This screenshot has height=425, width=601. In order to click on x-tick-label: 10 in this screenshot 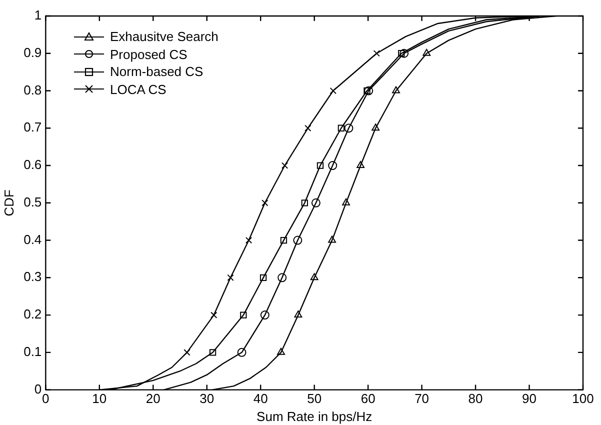, I will do `click(99, 398)`.